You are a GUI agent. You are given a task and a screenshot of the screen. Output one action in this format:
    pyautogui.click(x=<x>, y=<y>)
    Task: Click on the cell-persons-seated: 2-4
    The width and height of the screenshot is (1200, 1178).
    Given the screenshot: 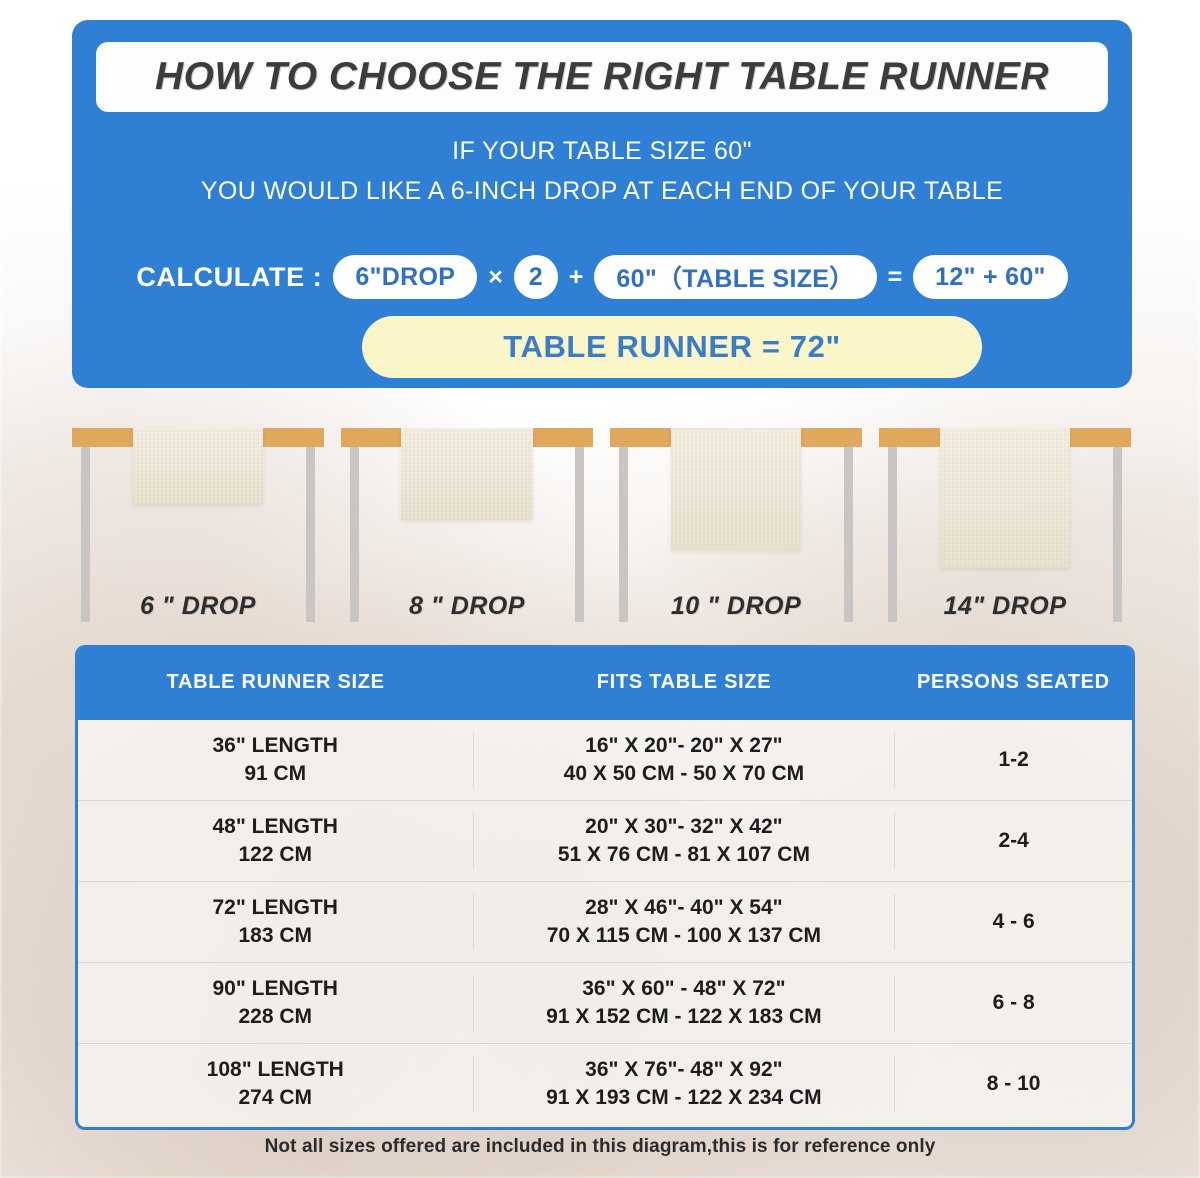 What is the action you would take?
    pyautogui.click(x=1013, y=840)
    